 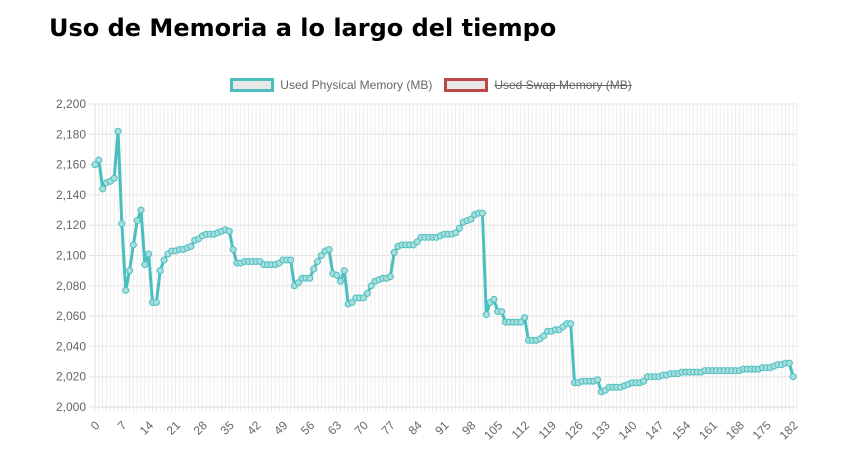 What do you see at coordinates (71, 256) in the screenshot?
I see `y-tick-label: 2,100` at bounding box center [71, 256].